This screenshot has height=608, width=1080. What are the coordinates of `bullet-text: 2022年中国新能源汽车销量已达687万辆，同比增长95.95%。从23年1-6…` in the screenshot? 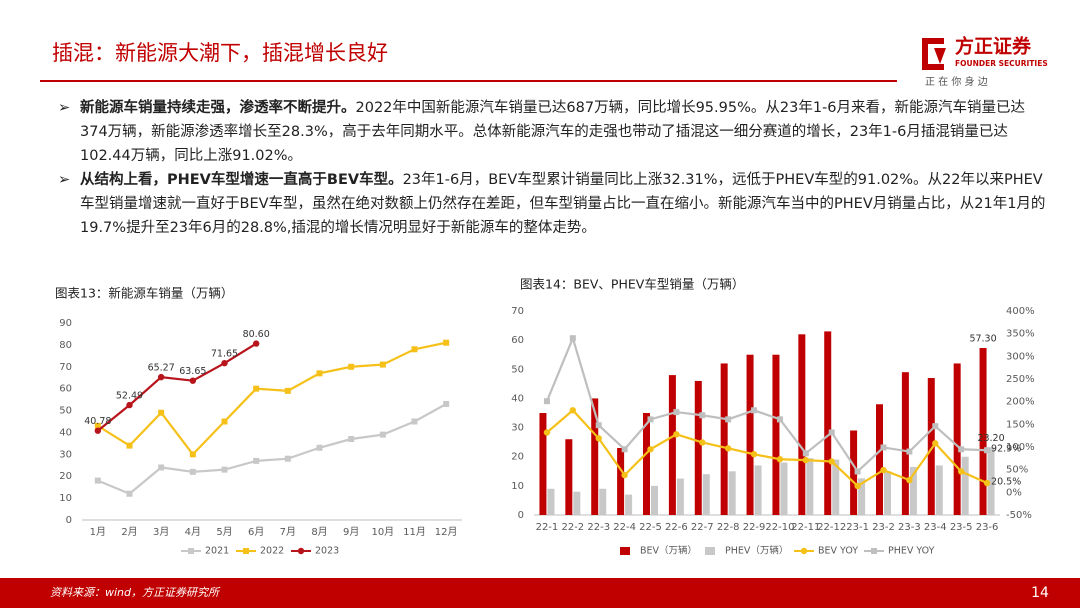 It's located at (552, 132).